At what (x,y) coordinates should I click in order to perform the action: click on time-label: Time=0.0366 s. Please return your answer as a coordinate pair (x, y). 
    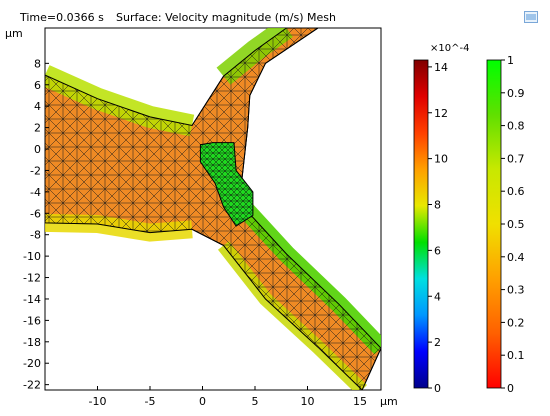
    Looking at the image, I should click on (62, 17).